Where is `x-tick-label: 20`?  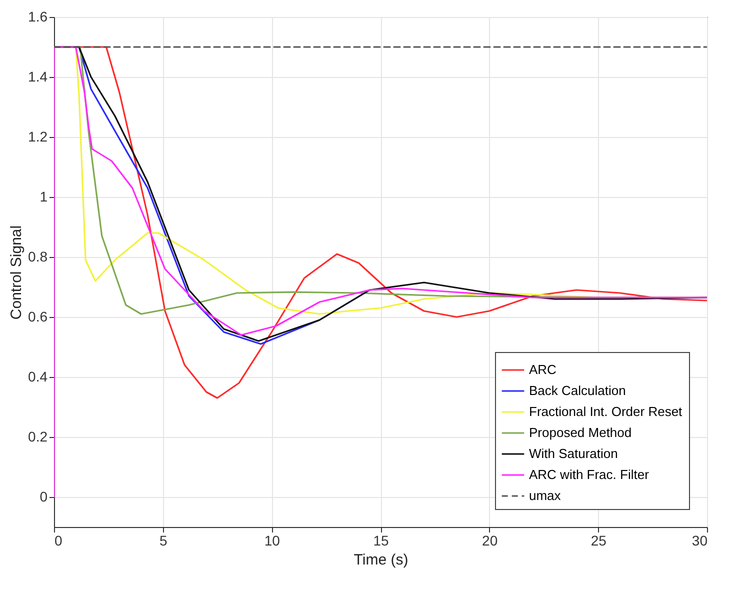
x-tick-label: 20 is located at coordinates (490, 540).